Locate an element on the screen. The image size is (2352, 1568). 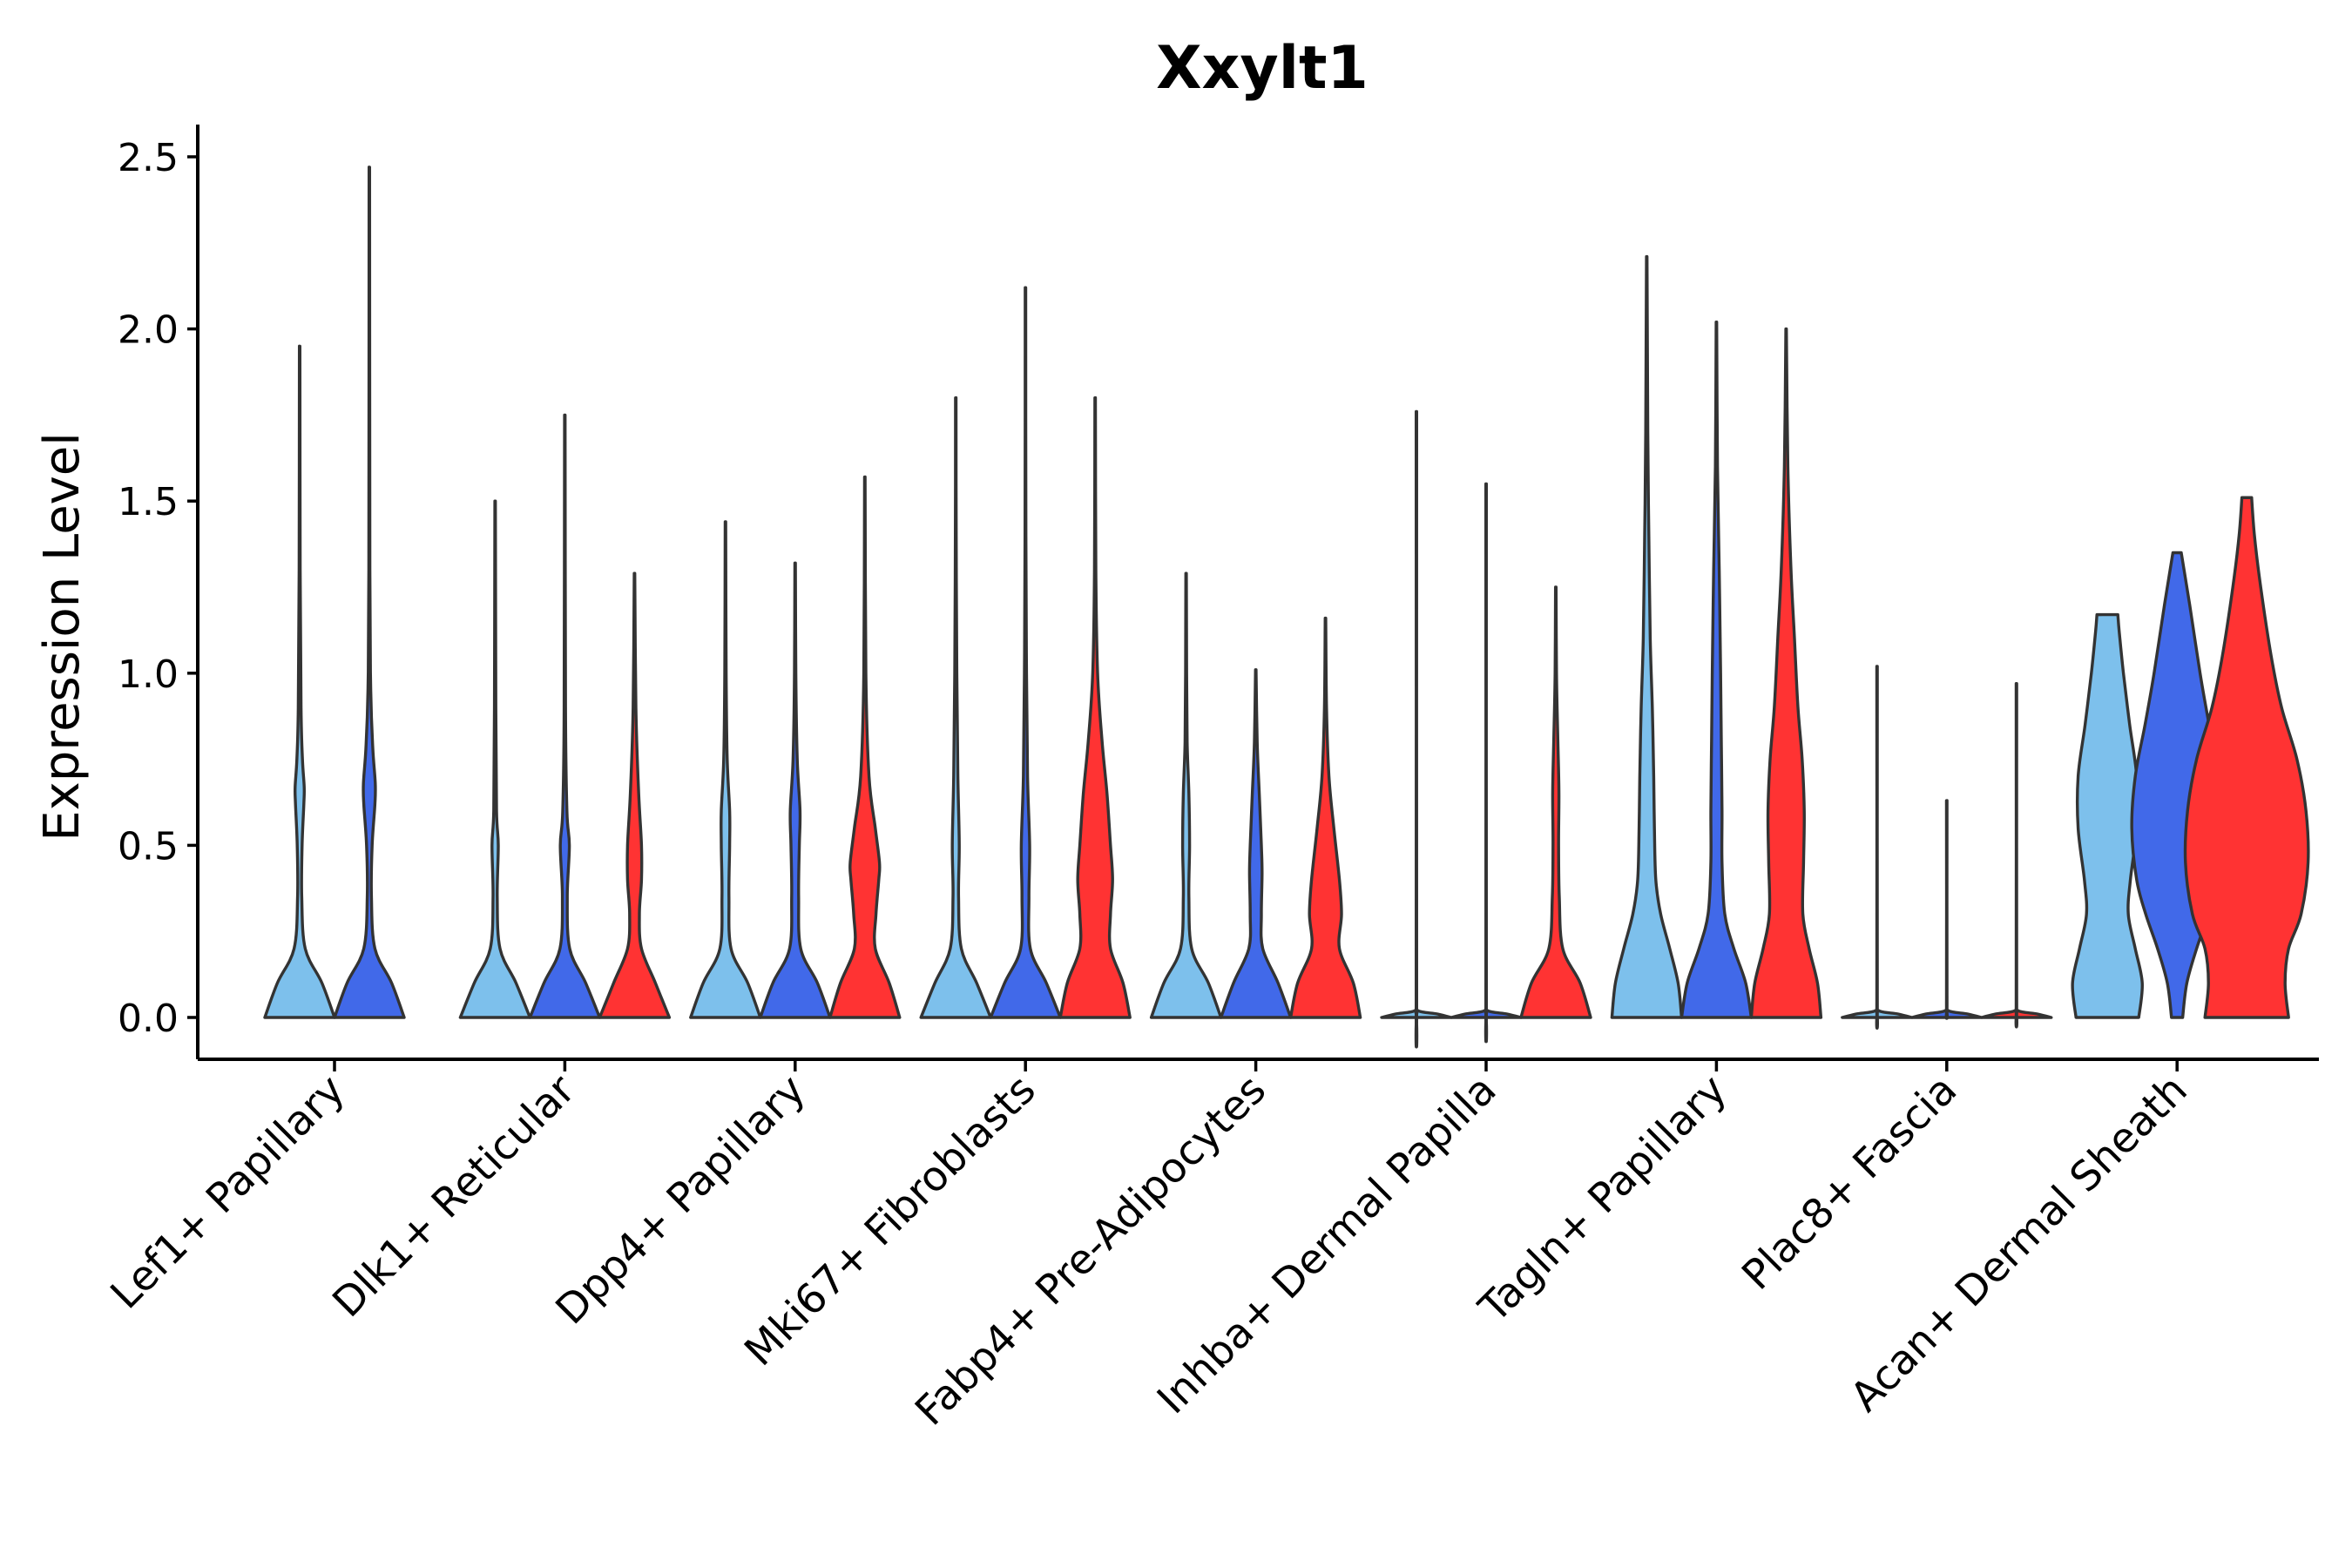
y-tick-label: 0.5 is located at coordinates (148, 846).